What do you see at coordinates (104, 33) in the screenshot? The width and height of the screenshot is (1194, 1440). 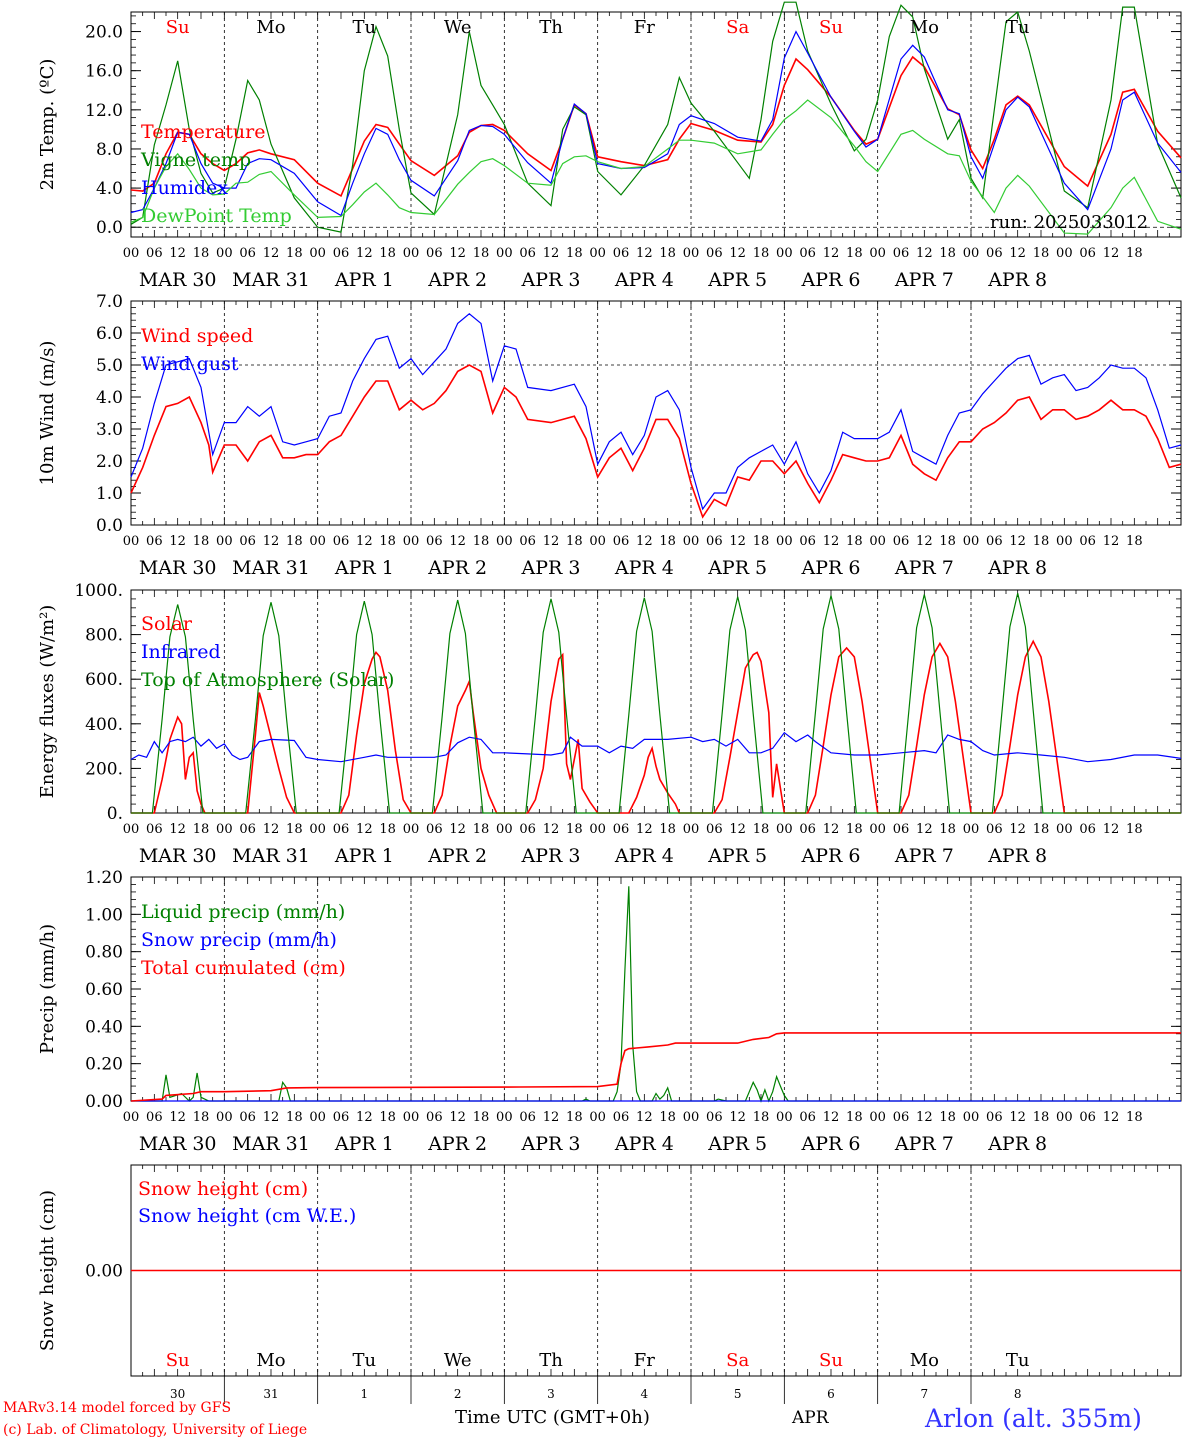 I see `y-tick-label: 20.0` at bounding box center [104, 33].